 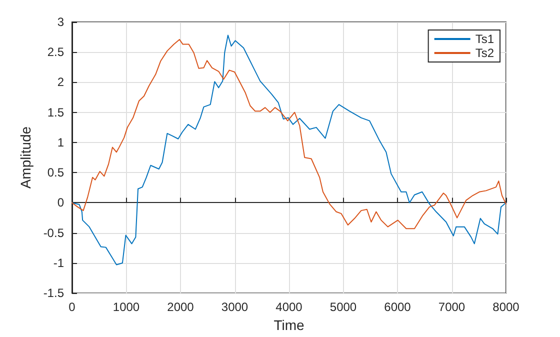 What do you see at coordinates (72, 307) in the screenshot?
I see `x-tick-label: 0` at bounding box center [72, 307].